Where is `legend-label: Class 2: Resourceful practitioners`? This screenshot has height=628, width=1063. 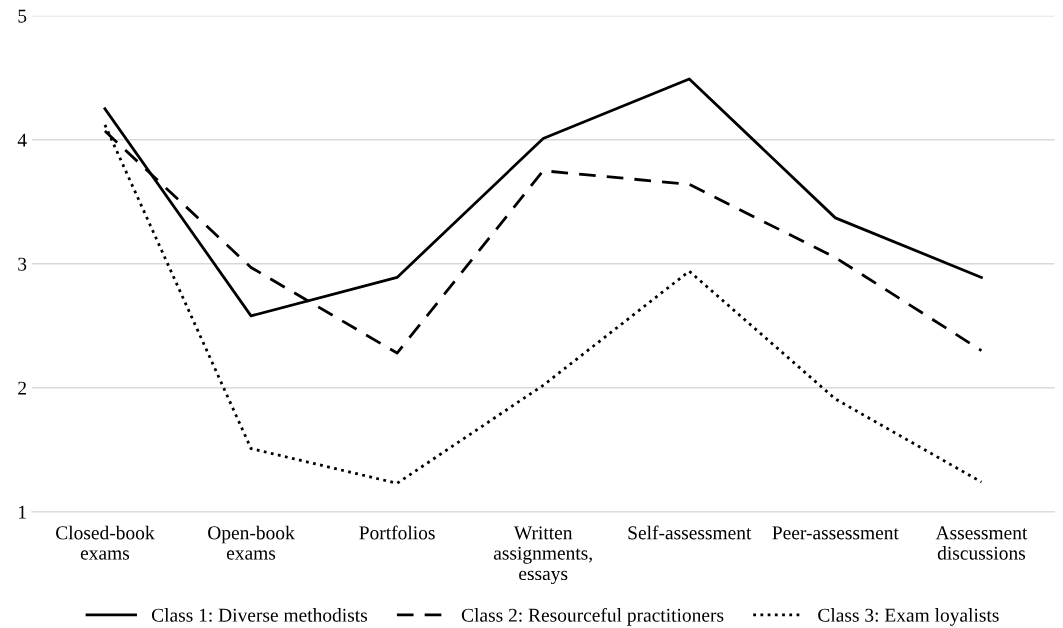 legend-label: Class 2: Resourceful practitioners is located at coordinates (592, 616).